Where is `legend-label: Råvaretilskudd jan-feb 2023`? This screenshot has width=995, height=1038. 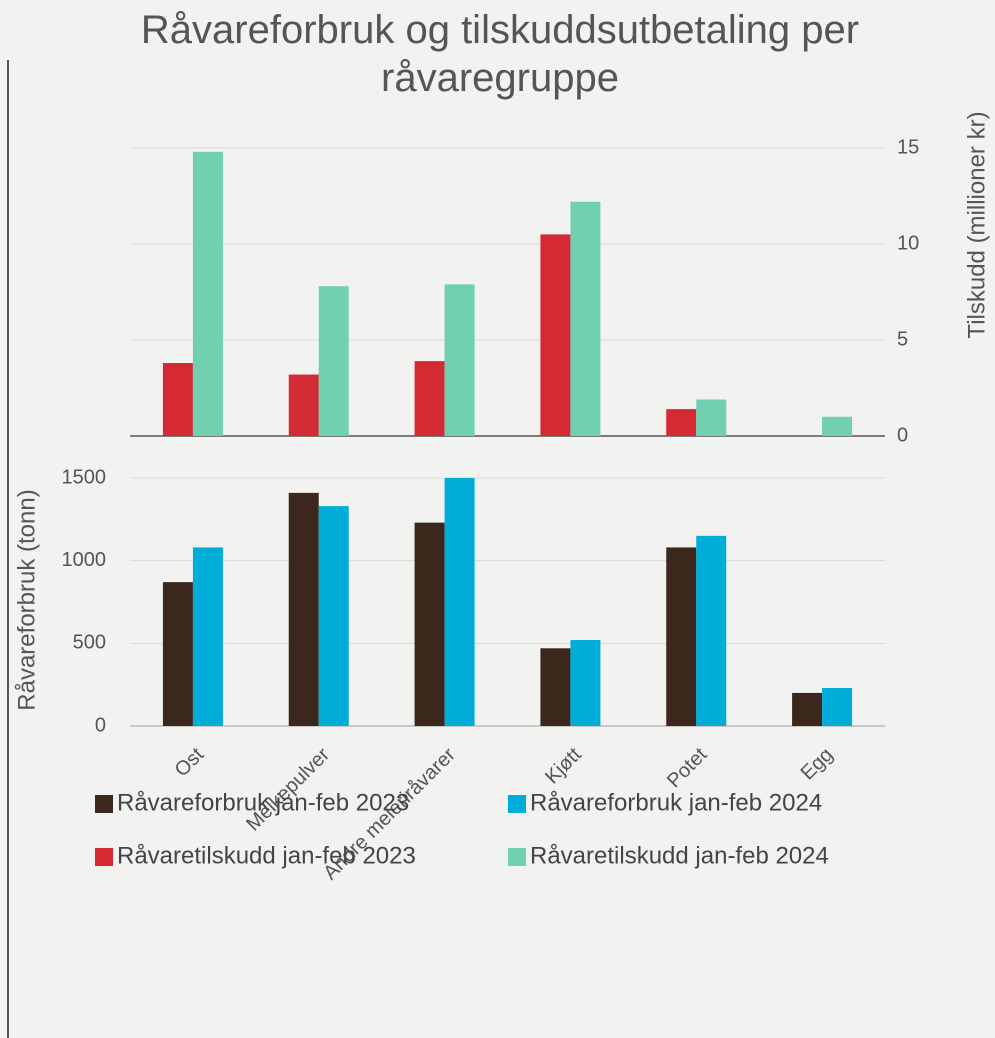 legend-label: Råvaretilskudd jan-feb 2023 is located at coordinates (266, 855).